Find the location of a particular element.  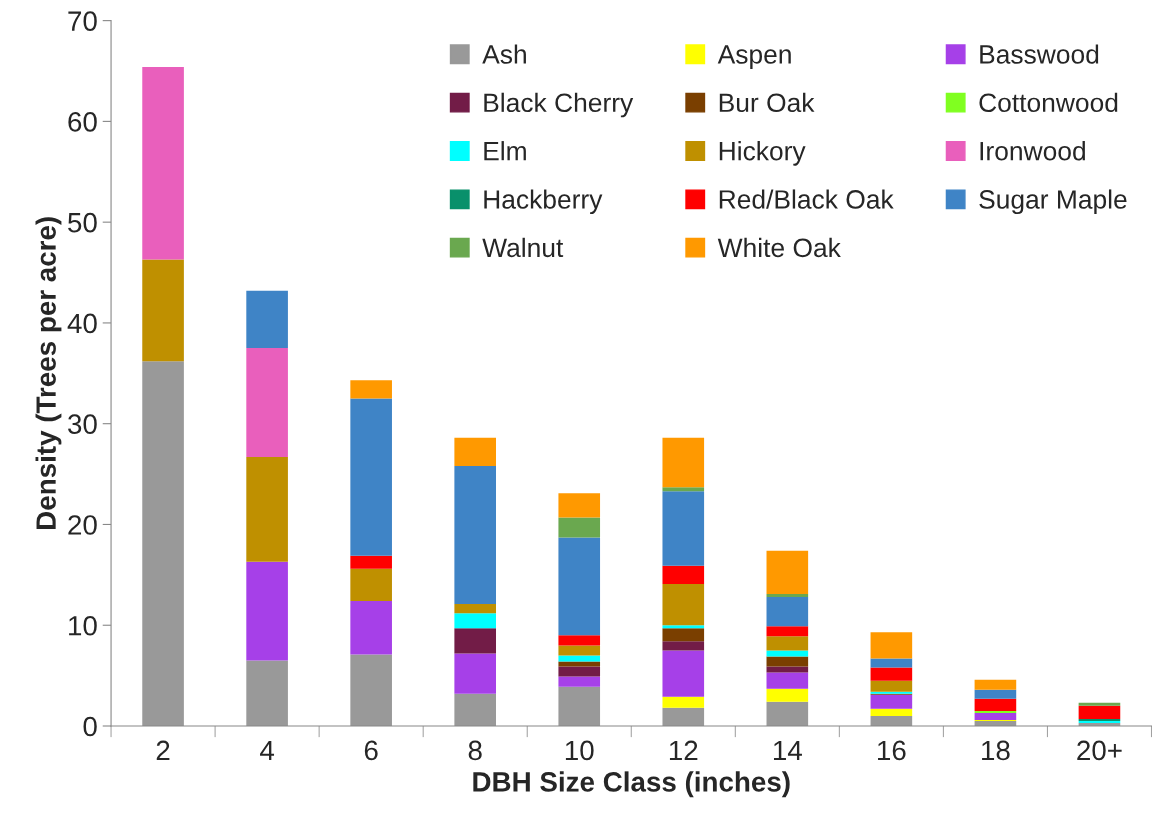

legend-label: Cottonwood is located at coordinates (1048, 102).